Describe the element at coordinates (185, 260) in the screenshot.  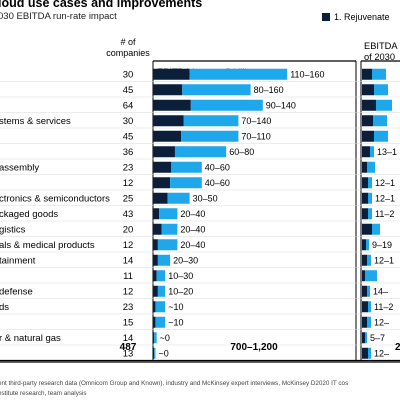
I see `impact-range-label: 20–30` at that location.